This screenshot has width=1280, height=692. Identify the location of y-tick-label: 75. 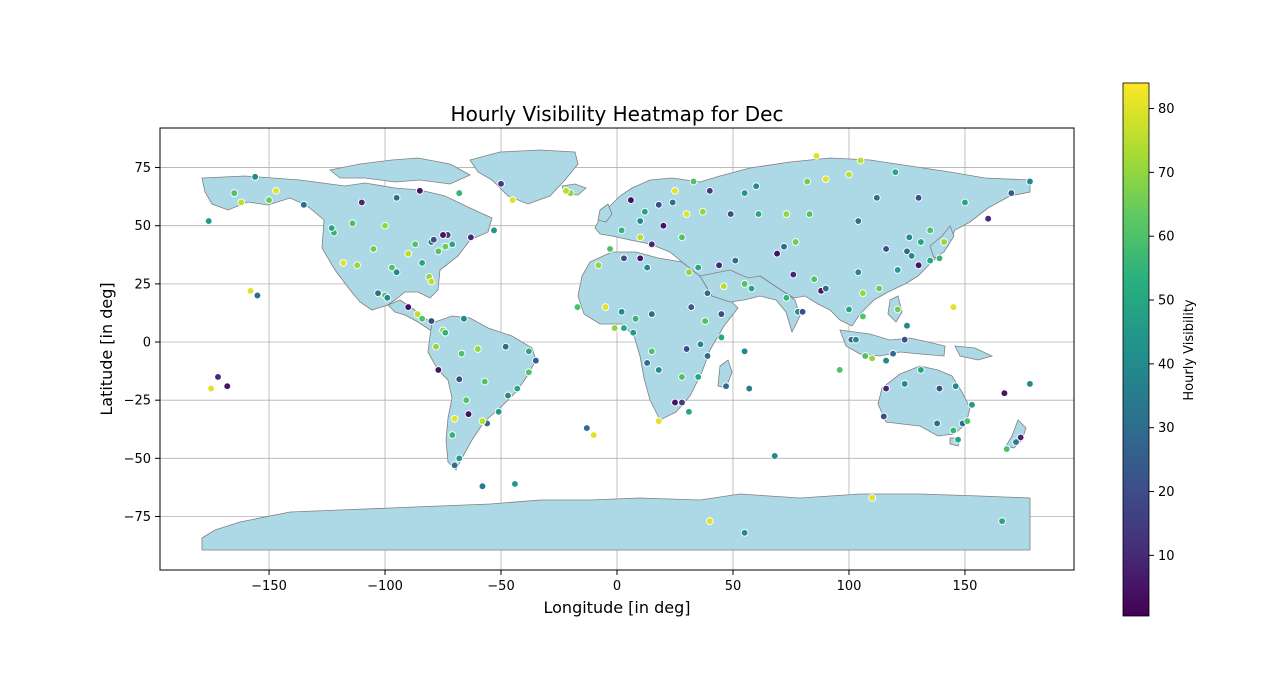
(142, 168).